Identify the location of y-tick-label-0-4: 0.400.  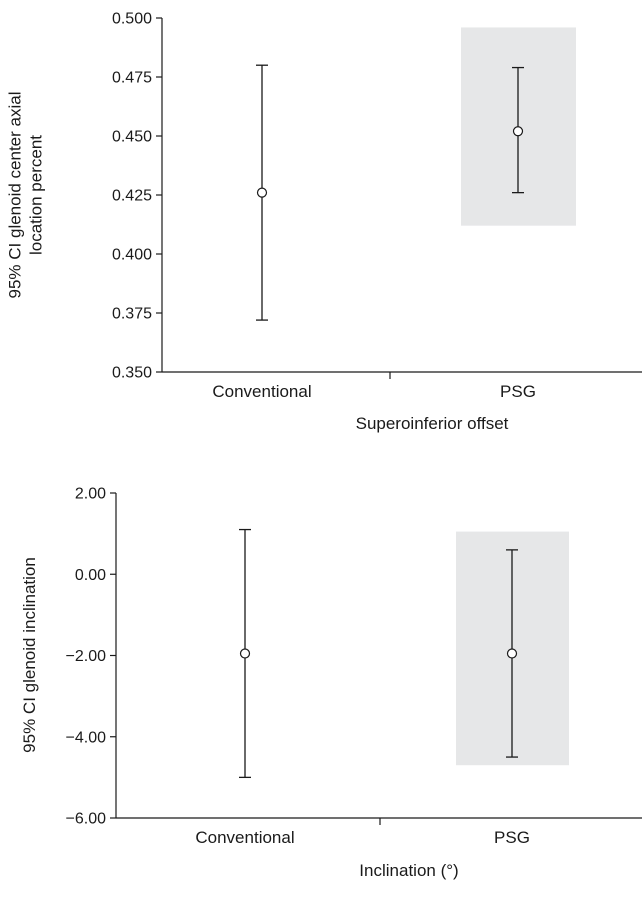
(132, 255).